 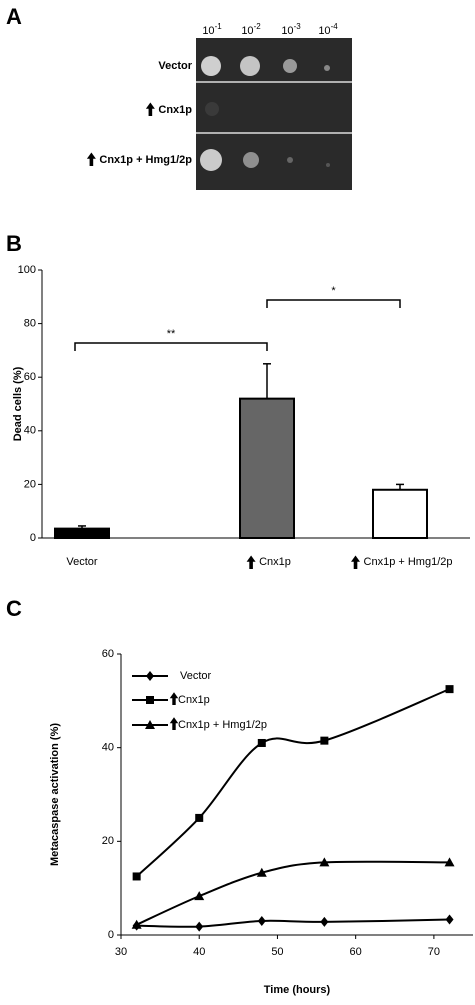 What do you see at coordinates (82, 562) in the screenshot?
I see `x-tick-label: Vector` at bounding box center [82, 562].